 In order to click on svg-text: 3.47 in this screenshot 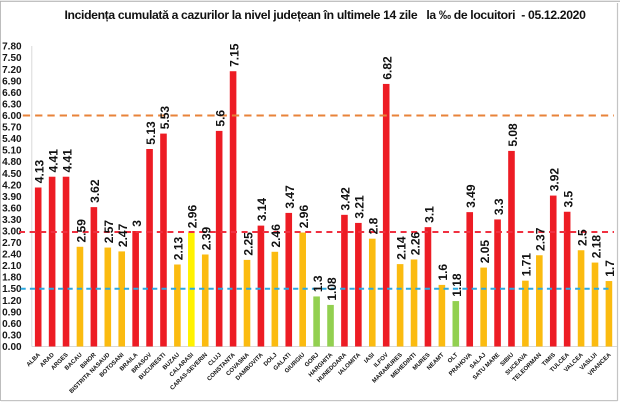, I will do `click(290, 197)`.